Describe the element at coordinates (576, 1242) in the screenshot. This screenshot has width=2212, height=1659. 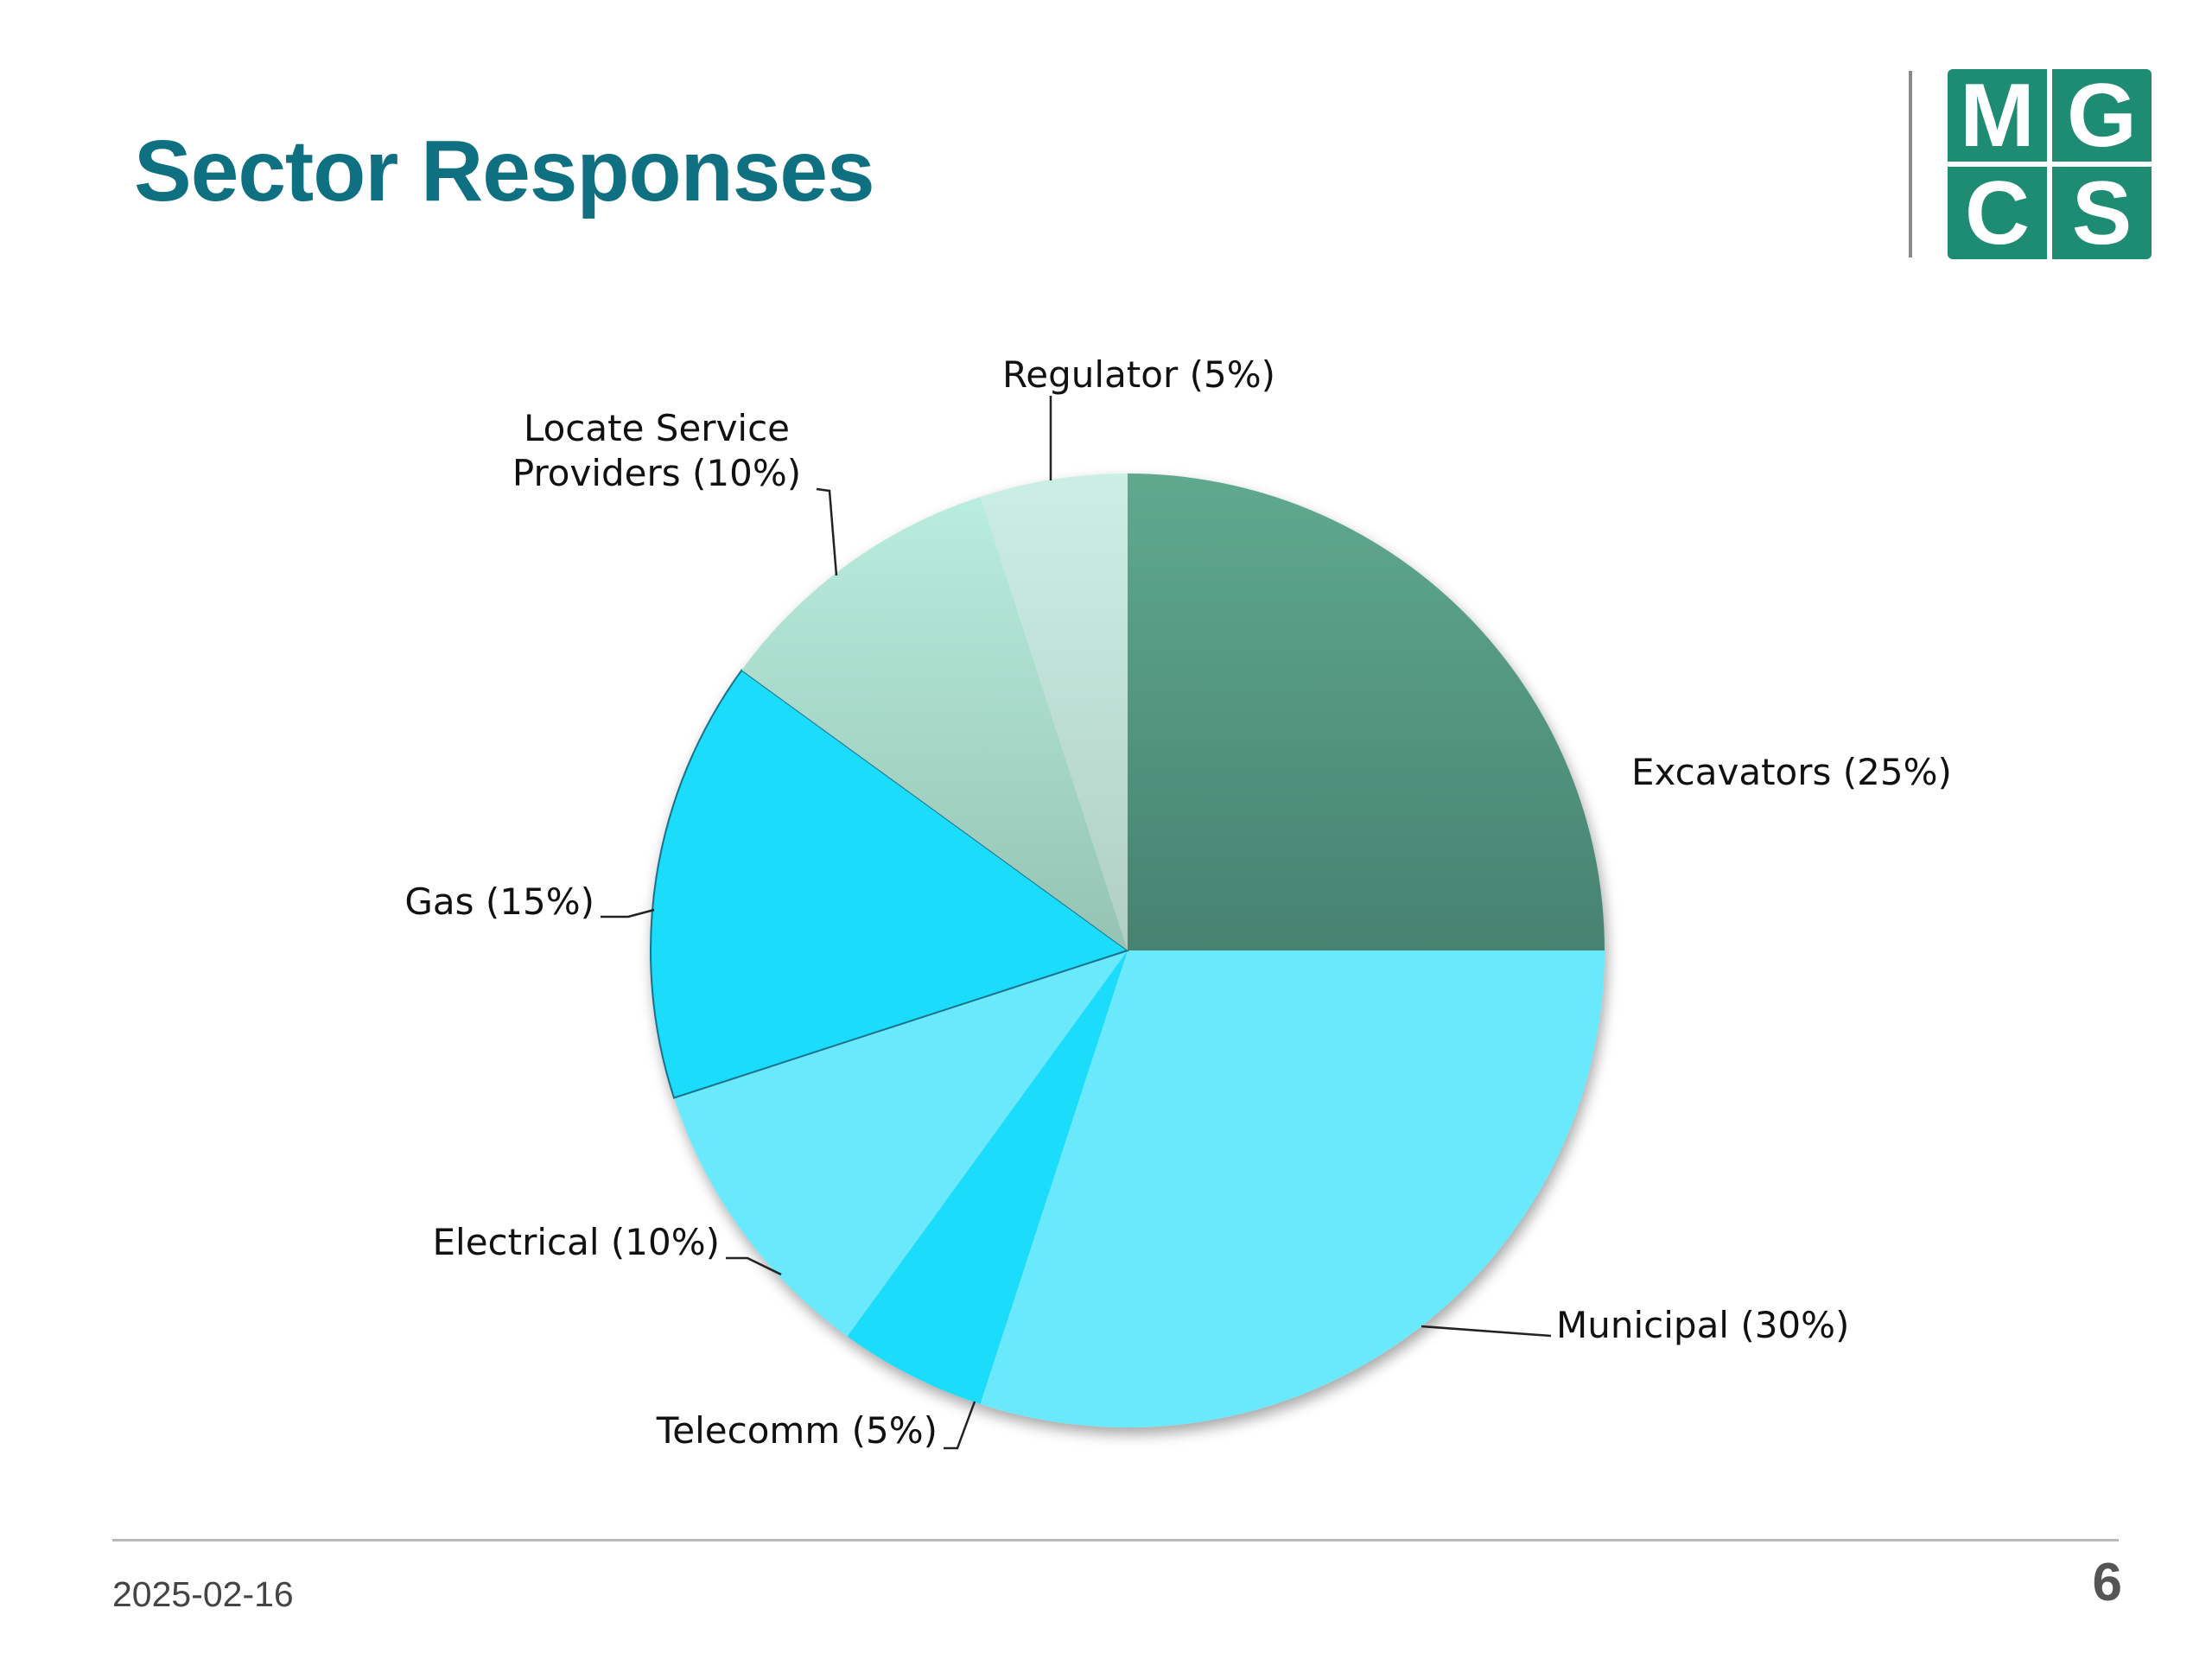
I see `slice-label: Electrical (10%)` at that location.